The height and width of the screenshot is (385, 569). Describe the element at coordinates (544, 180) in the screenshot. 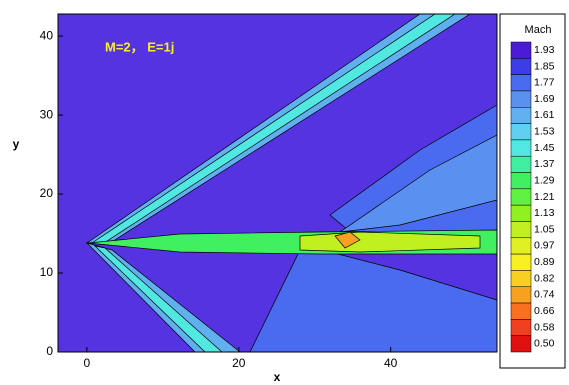

I see `colorbar-label: 1.29` at that location.